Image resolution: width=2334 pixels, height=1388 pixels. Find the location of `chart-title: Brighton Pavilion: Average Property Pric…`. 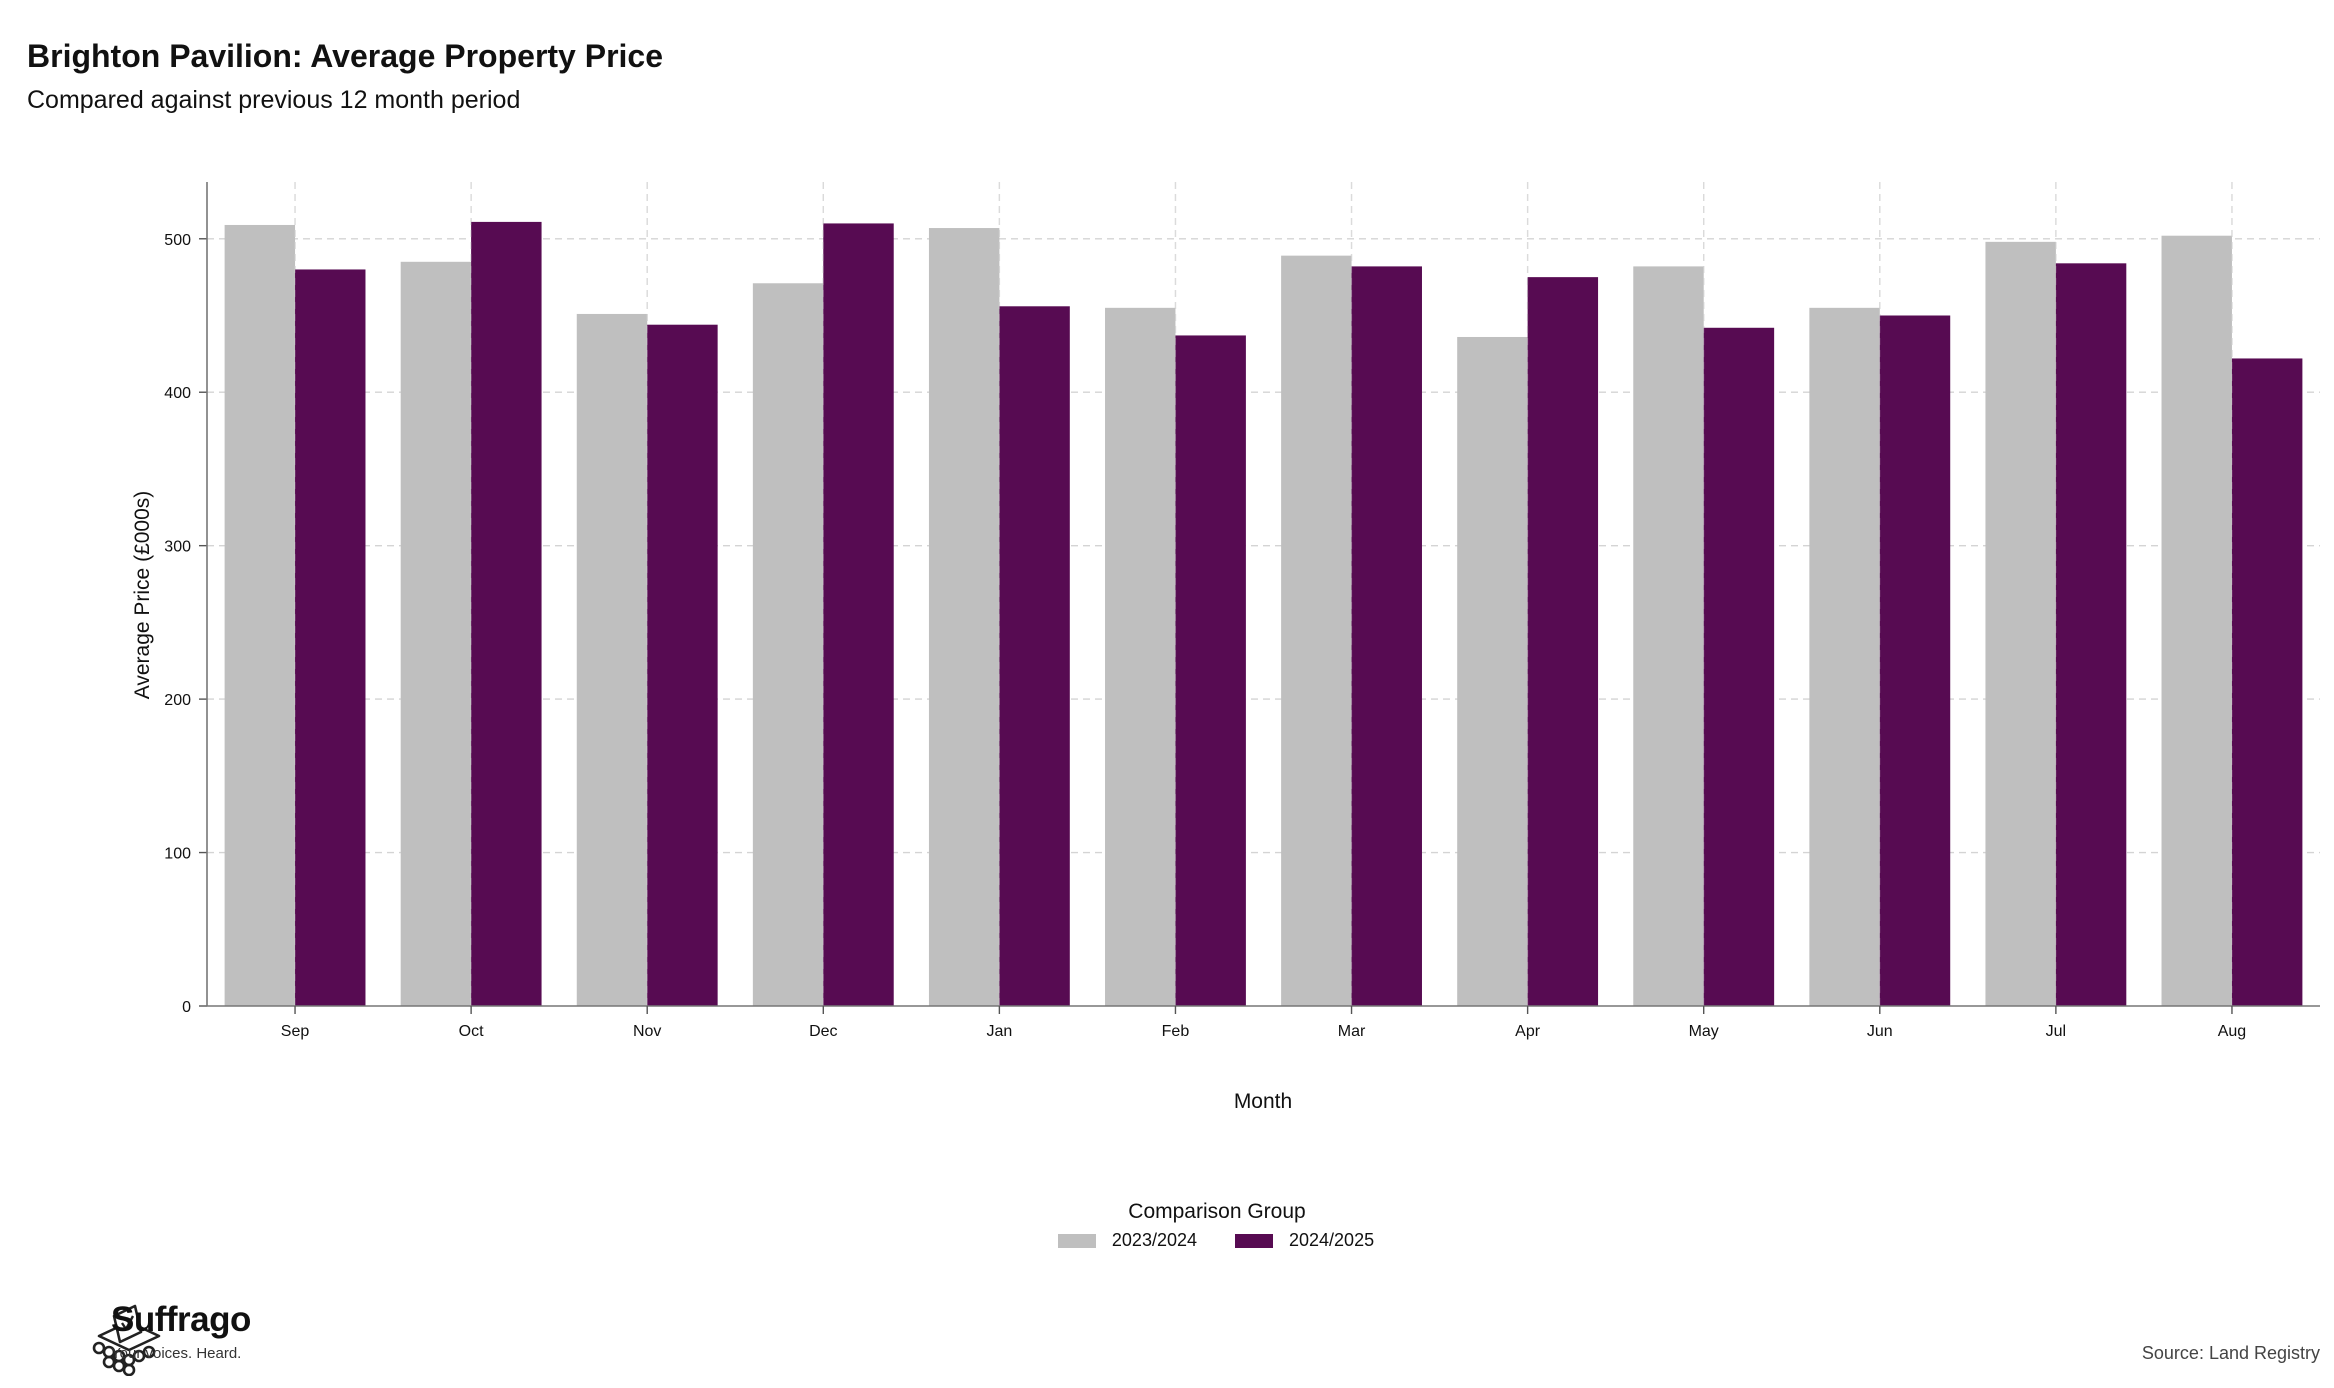

chart-title: Brighton Pavilion: Average Property Pric… is located at coordinates (345, 56).